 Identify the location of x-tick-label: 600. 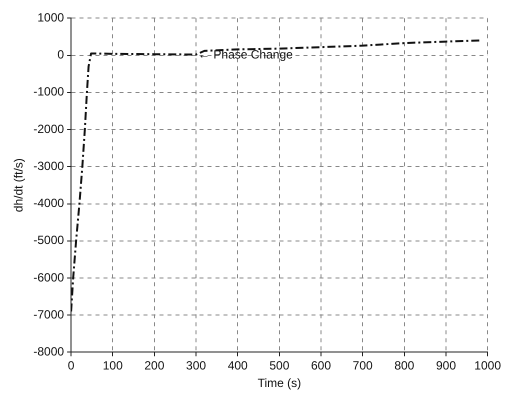
(321, 365).